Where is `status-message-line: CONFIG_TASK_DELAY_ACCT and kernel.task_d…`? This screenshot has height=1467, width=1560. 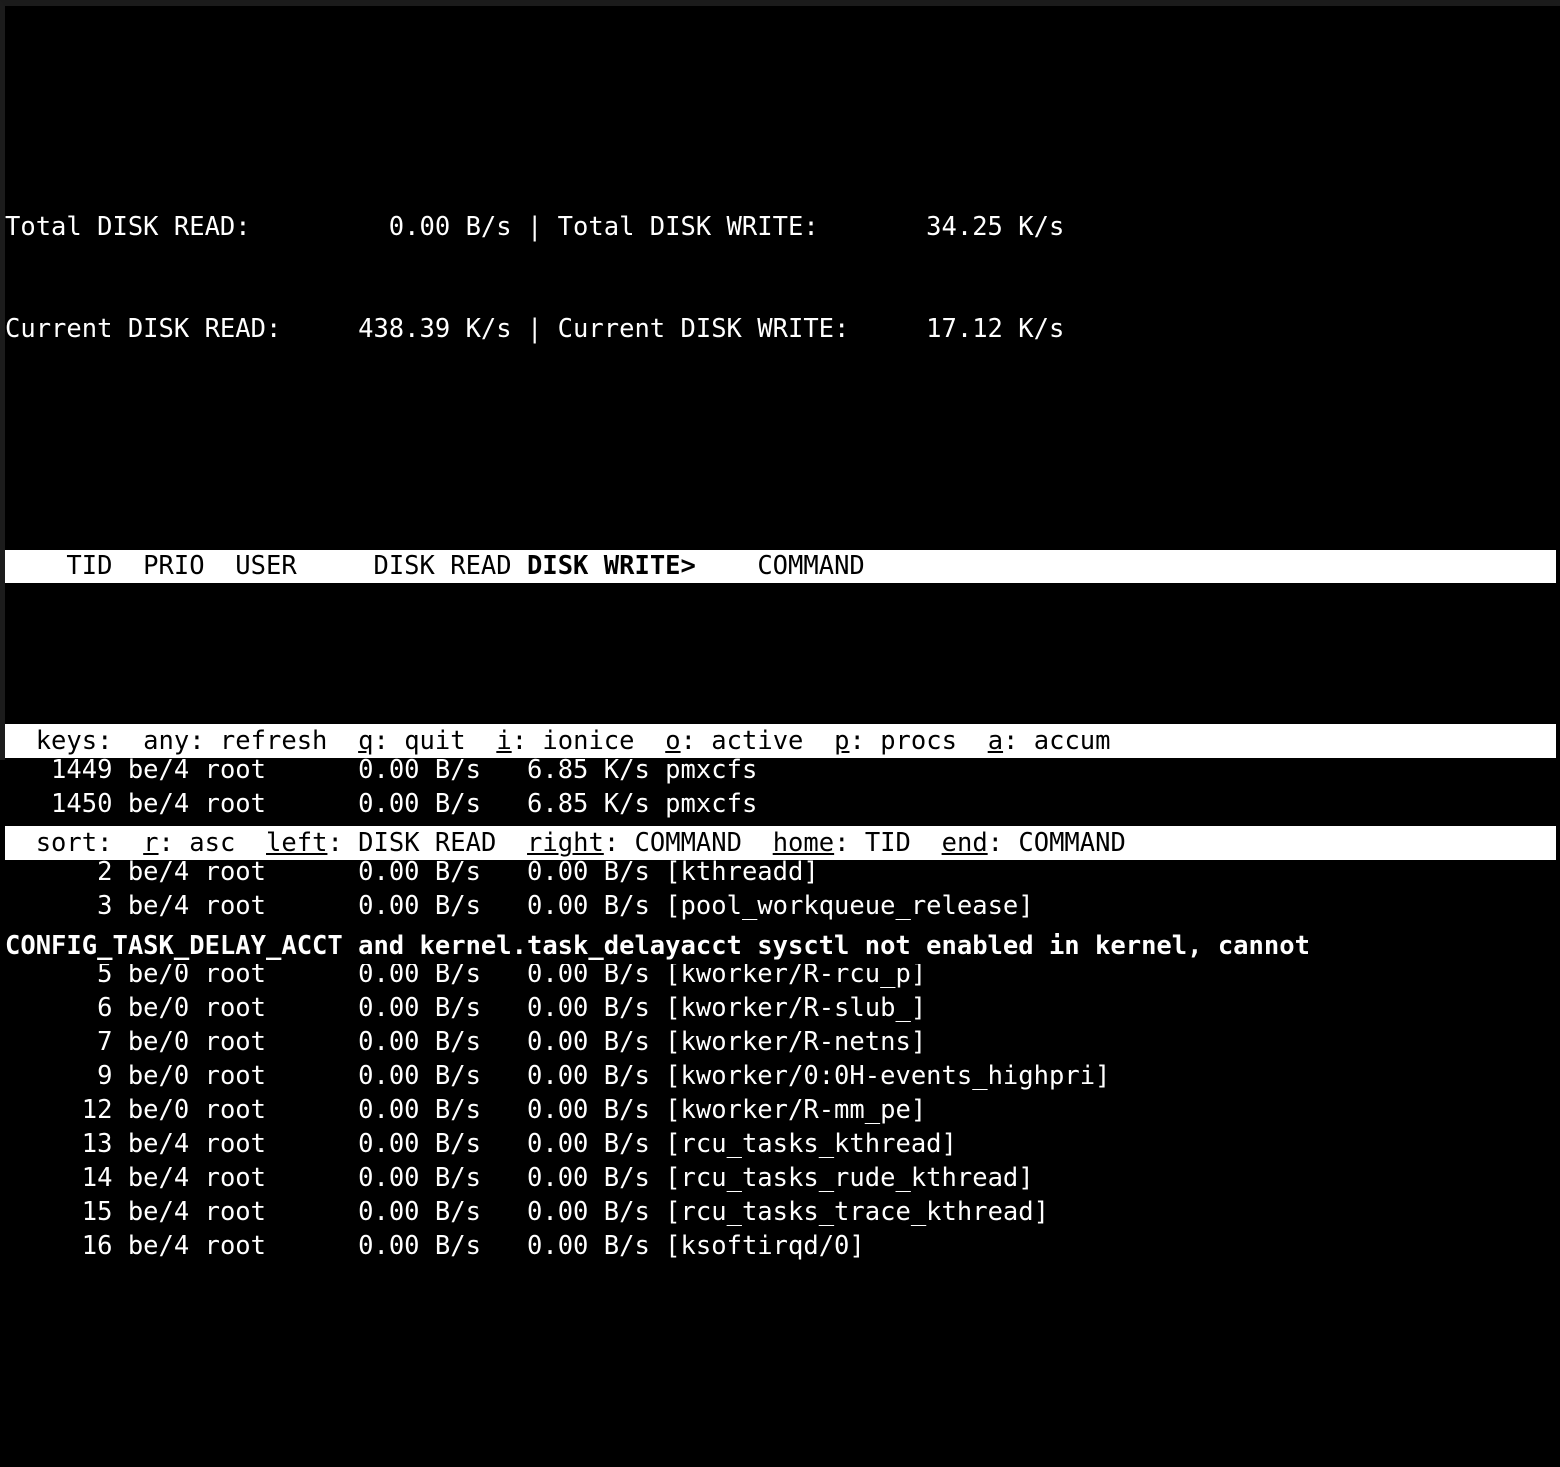 status-message-line: CONFIG_TASK_DELAY_ACCT and kernel.task_d… is located at coordinates (780, 946).